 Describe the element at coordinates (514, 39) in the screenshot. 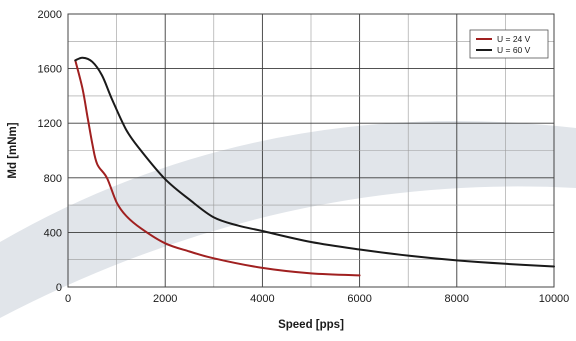

I see `legend-label-24v: U = 24 V` at that location.